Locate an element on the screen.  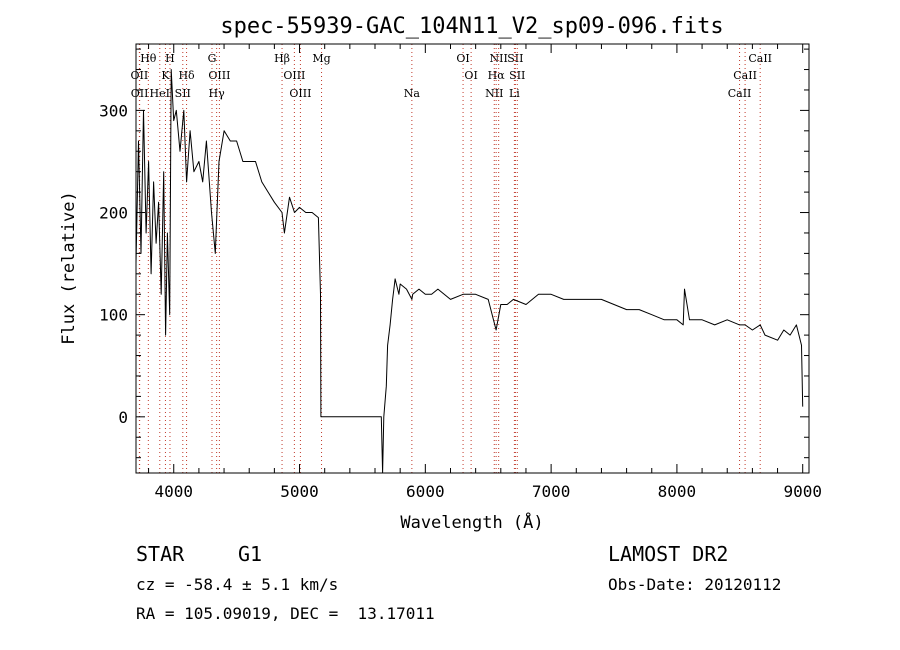
x-tick-label: 7000 is located at coordinates (551, 491).